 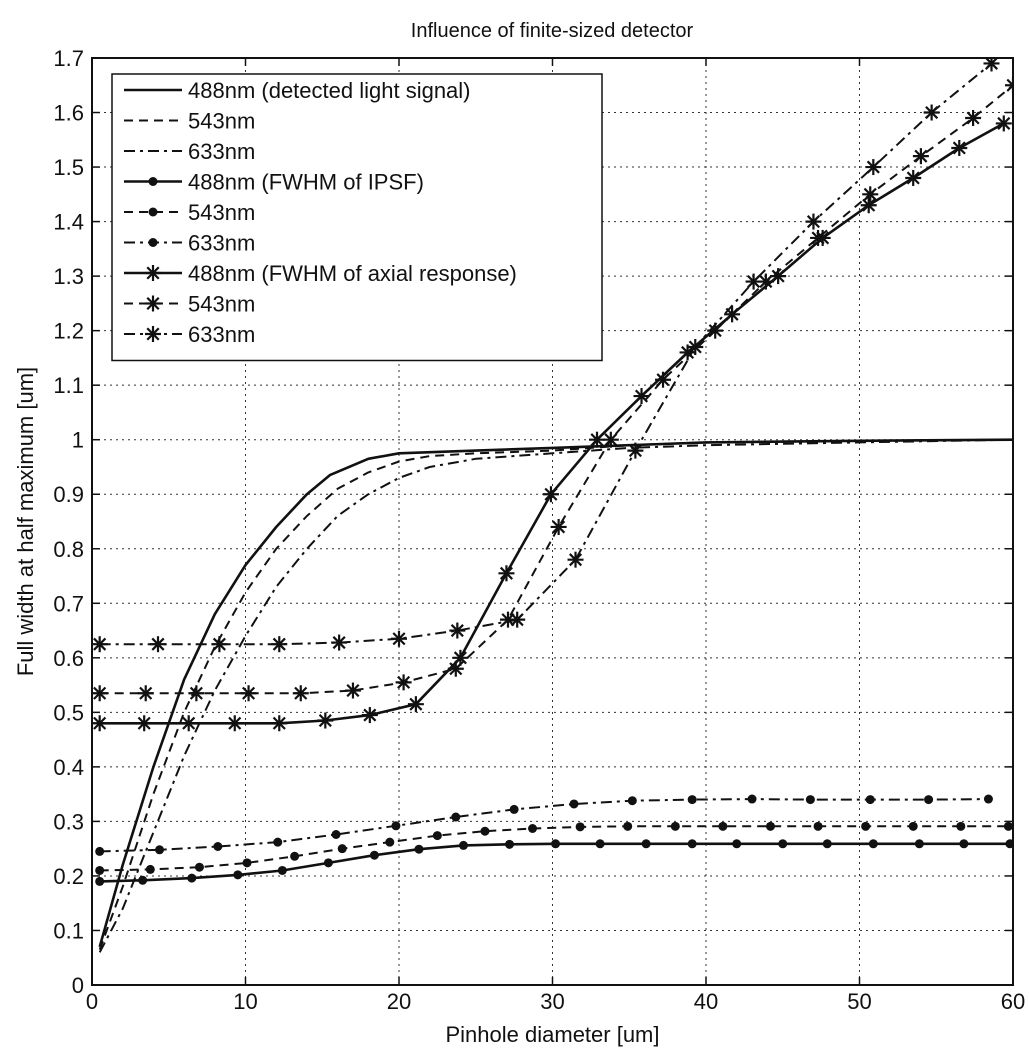 I want to click on y-tick-label: 0.3, so click(x=68, y=821).